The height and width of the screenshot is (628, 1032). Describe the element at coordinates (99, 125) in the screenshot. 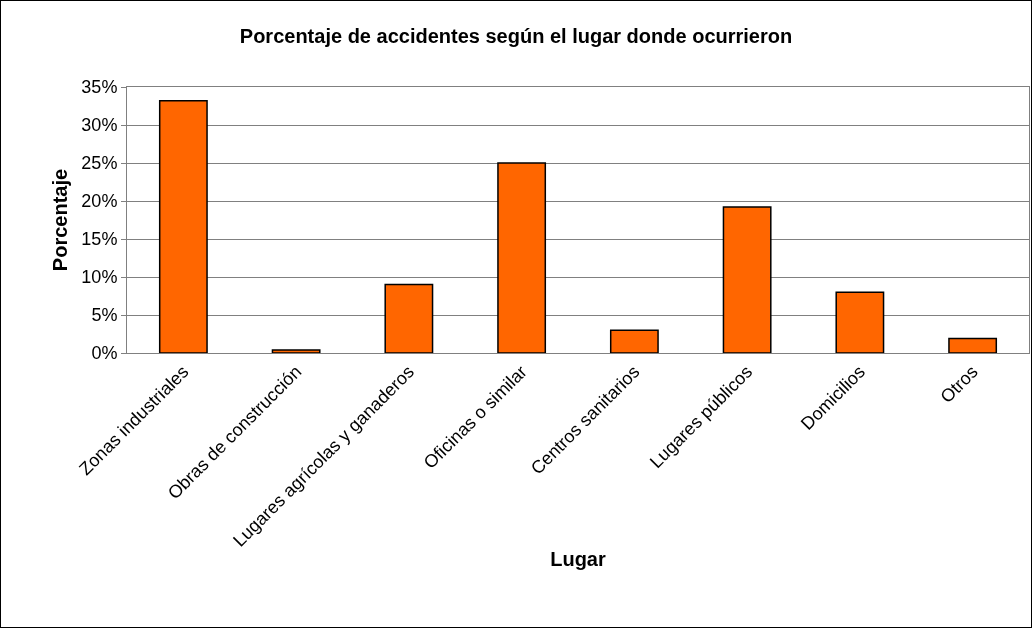

I see `y-tick-label: 30%` at that location.